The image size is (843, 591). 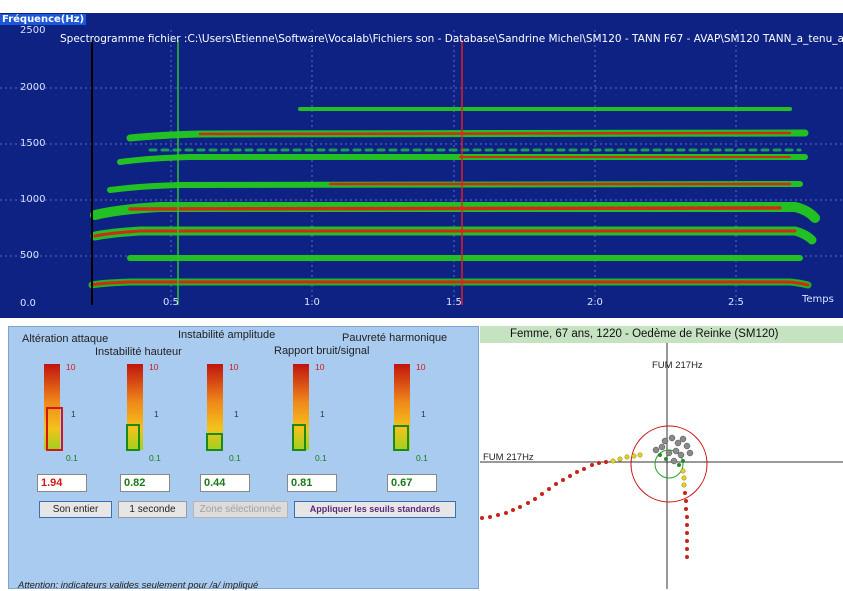 I want to click on trajectory-red-dots, so click(x=584, y=509).